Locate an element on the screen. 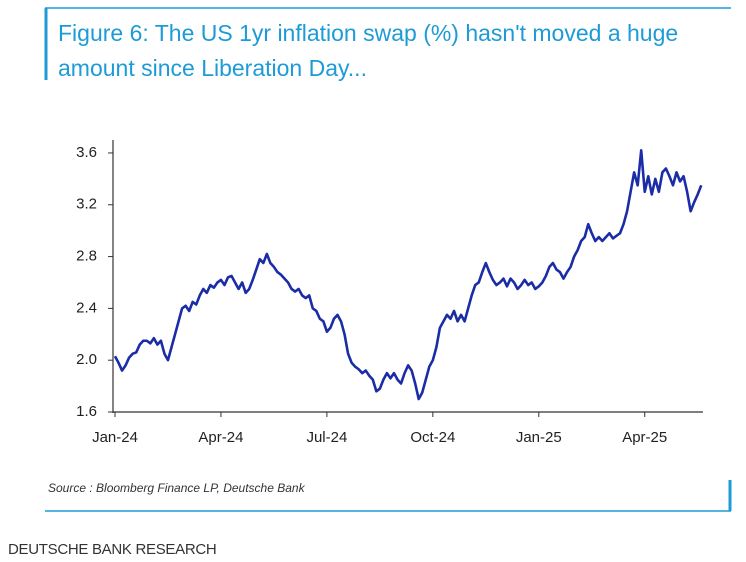 Image resolution: width=746 pixels, height=562 pixels. x-tick-label: Apr-25 is located at coordinates (644, 437).